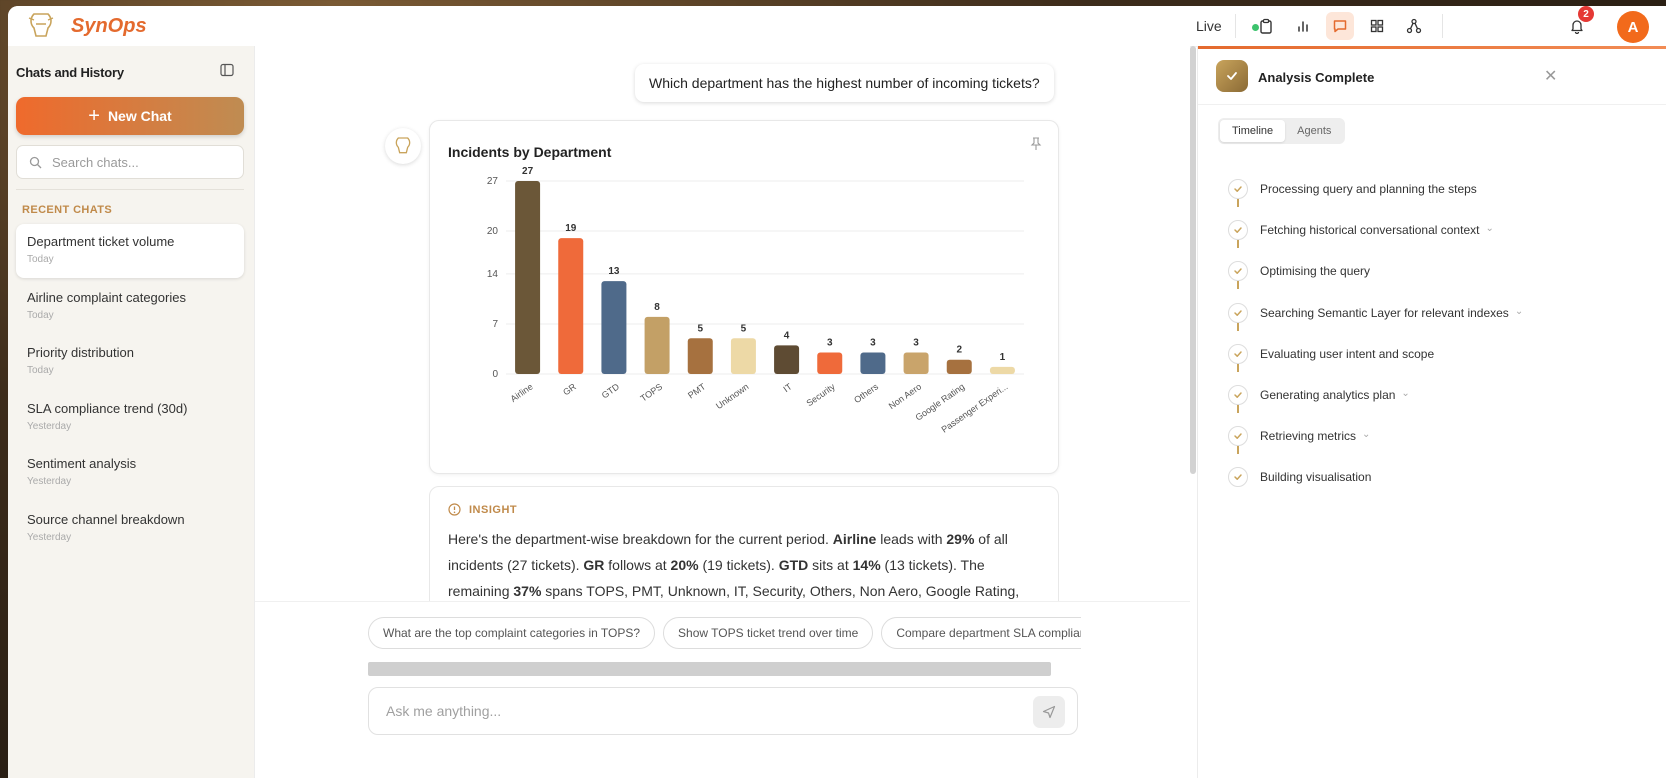  I want to click on sidebar-title: Chats and History, so click(70, 72).